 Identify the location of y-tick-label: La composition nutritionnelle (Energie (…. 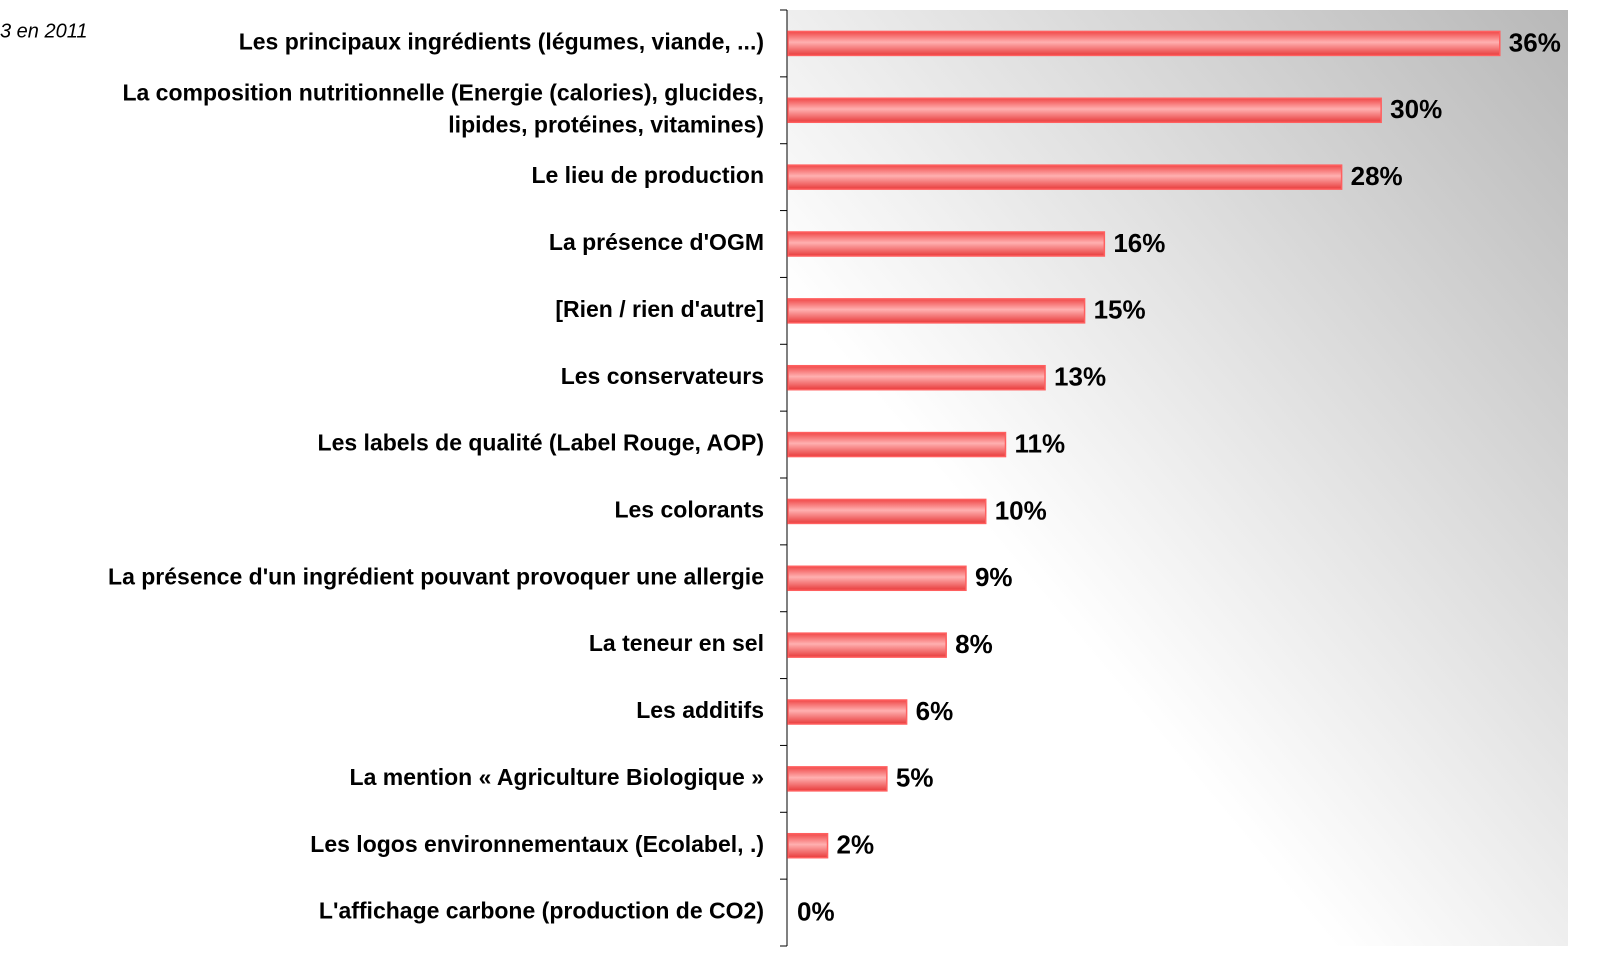
(443, 108).